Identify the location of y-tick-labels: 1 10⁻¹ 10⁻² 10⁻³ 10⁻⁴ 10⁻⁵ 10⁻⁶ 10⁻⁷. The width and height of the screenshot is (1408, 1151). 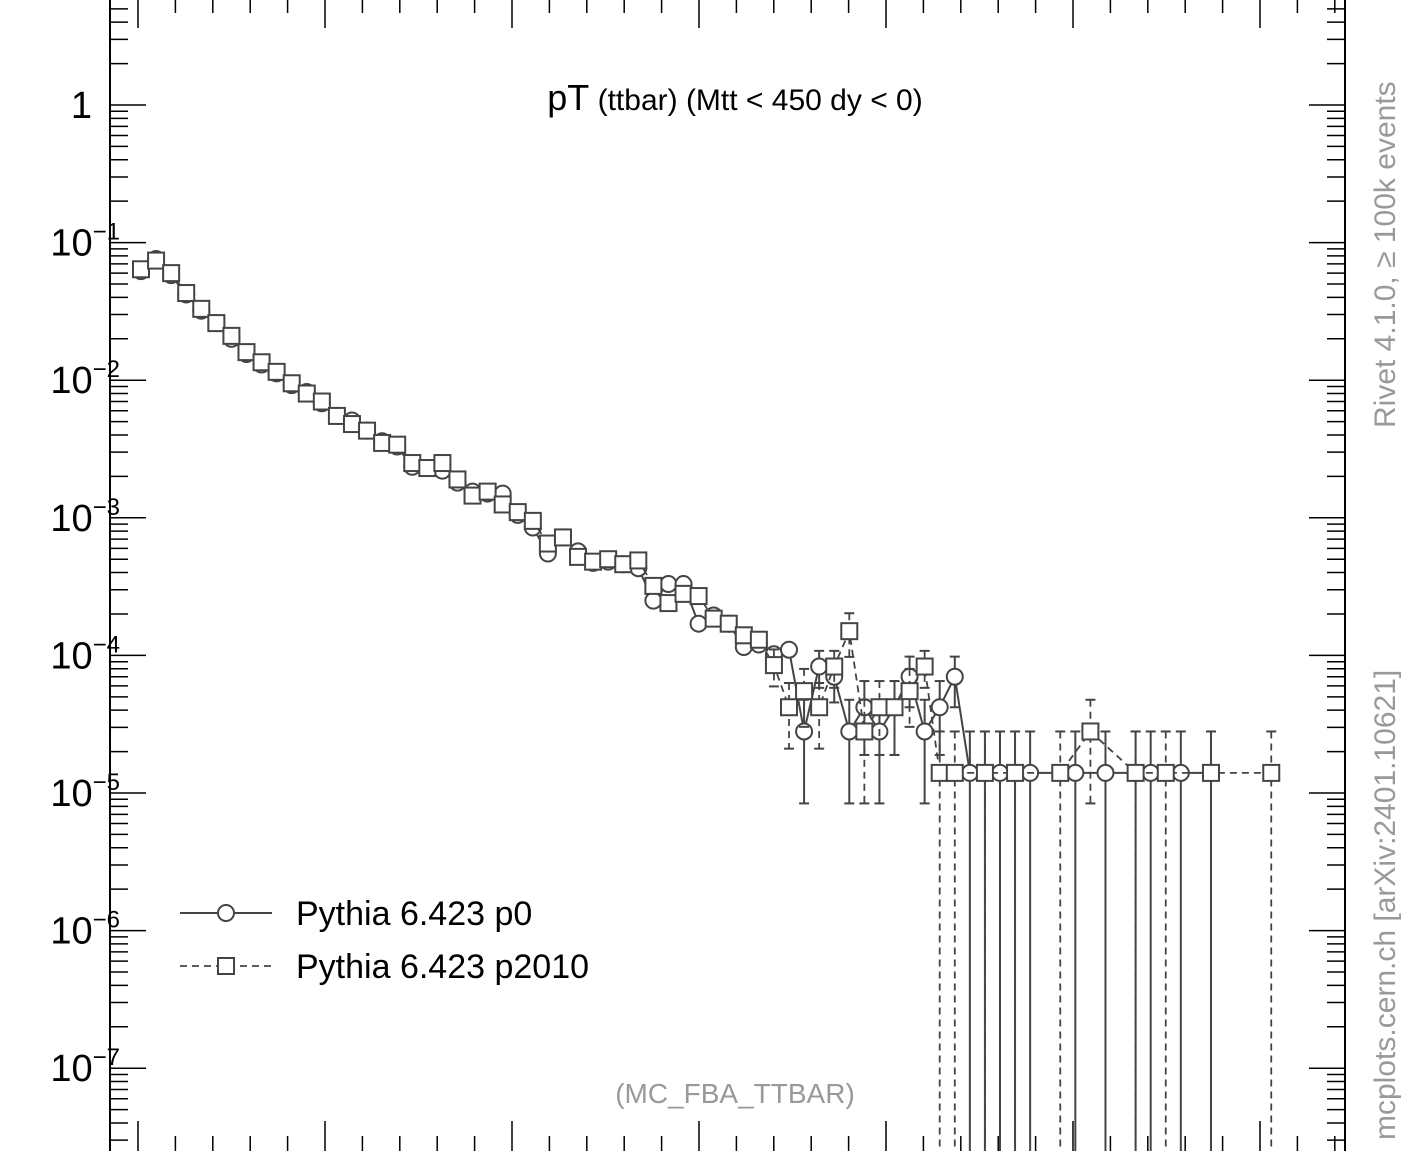
(85, 587).